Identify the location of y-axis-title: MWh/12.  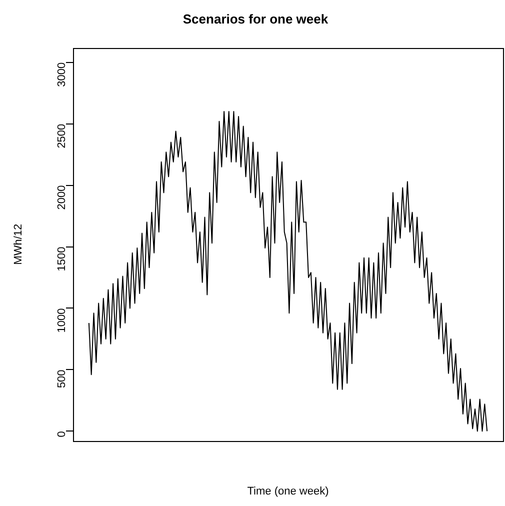
(18, 244).